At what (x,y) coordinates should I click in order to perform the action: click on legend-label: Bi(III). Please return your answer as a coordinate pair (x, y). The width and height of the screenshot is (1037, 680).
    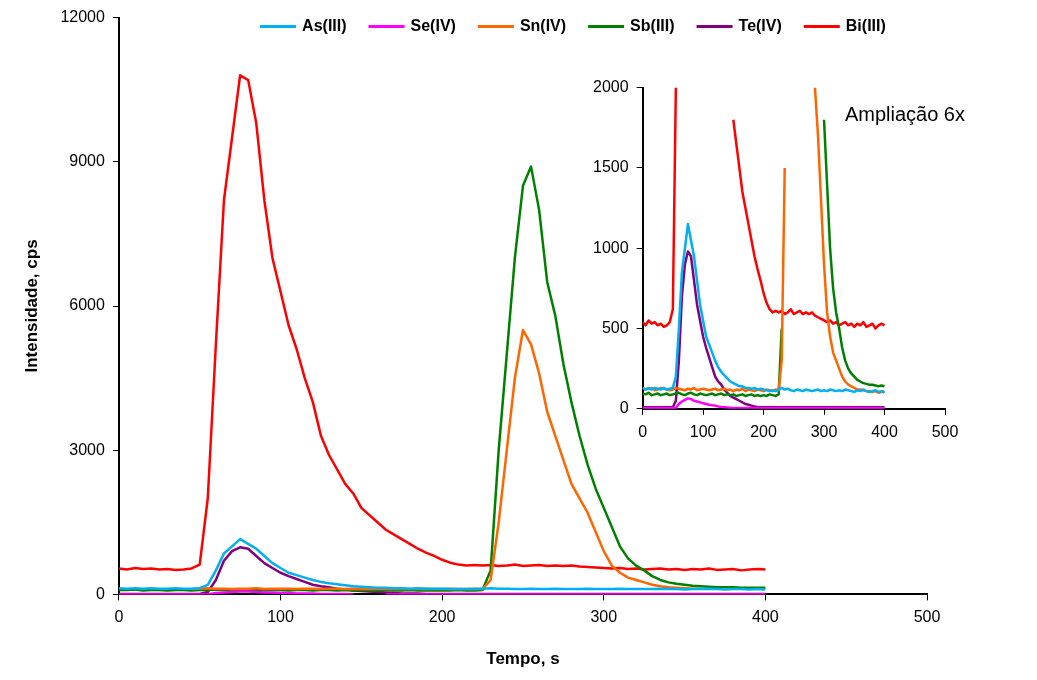
    Looking at the image, I should click on (865, 26).